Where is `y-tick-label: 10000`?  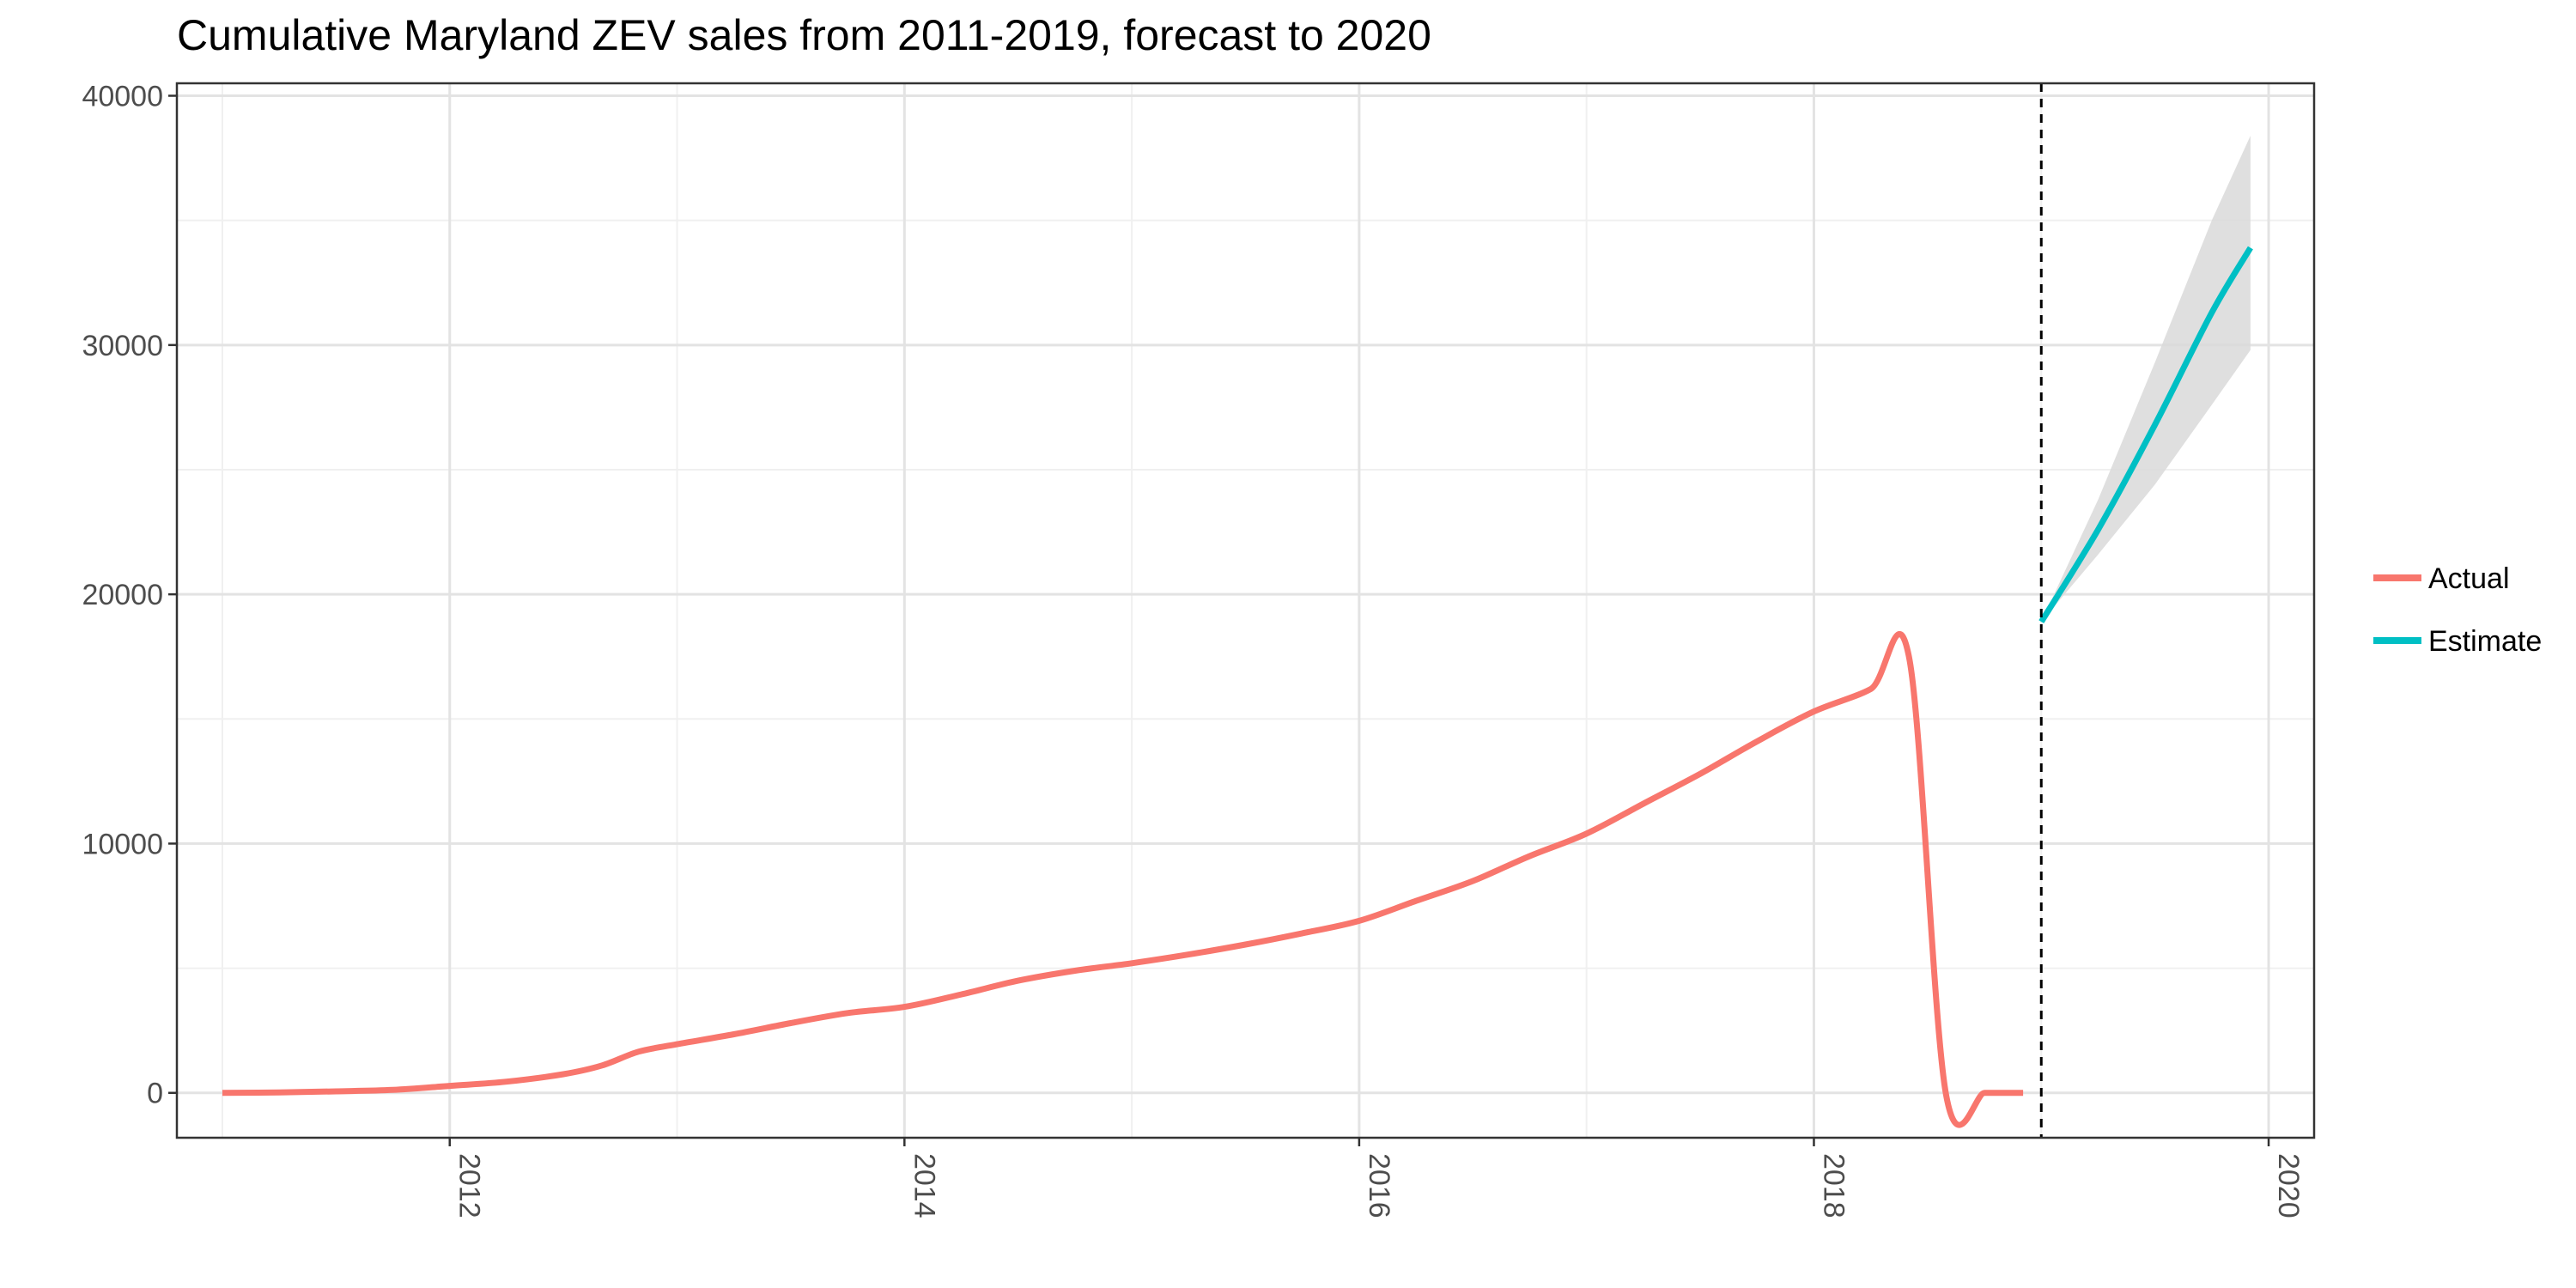
y-tick-label: 10000 is located at coordinates (123, 844).